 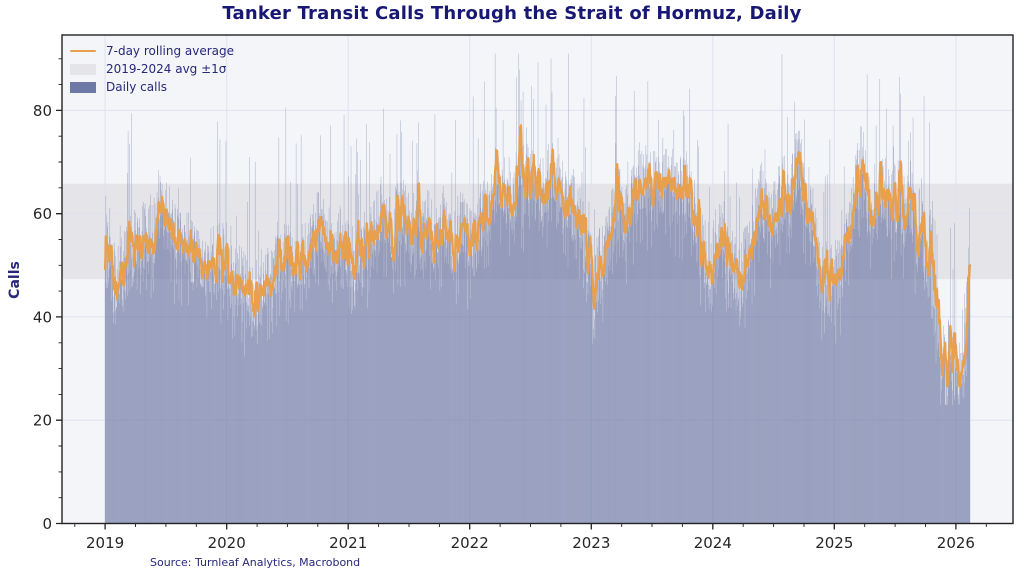 What do you see at coordinates (713, 543) in the screenshot?
I see `x-tick-label: 2024` at bounding box center [713, 543].